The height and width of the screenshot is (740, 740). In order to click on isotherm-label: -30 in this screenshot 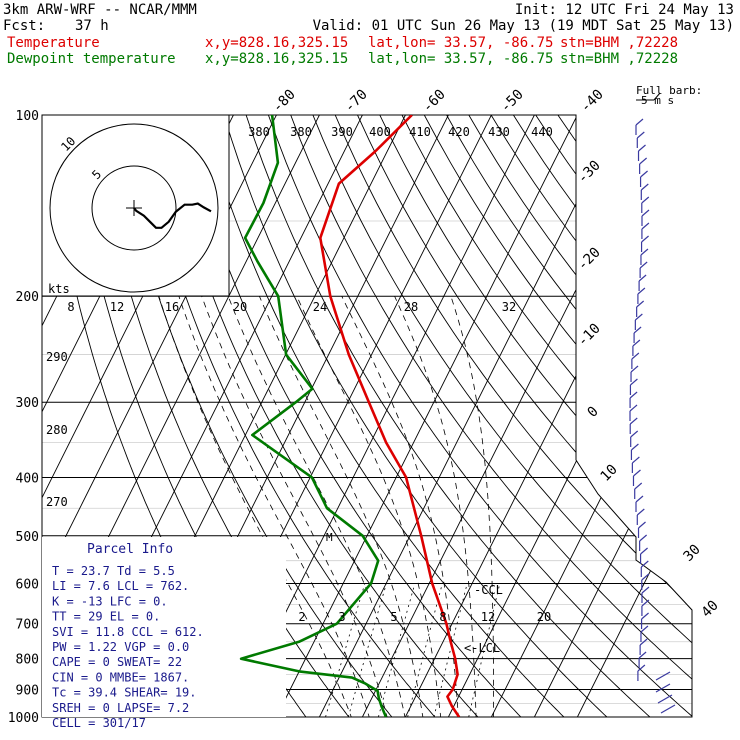, I will do `click(589, 172)`.